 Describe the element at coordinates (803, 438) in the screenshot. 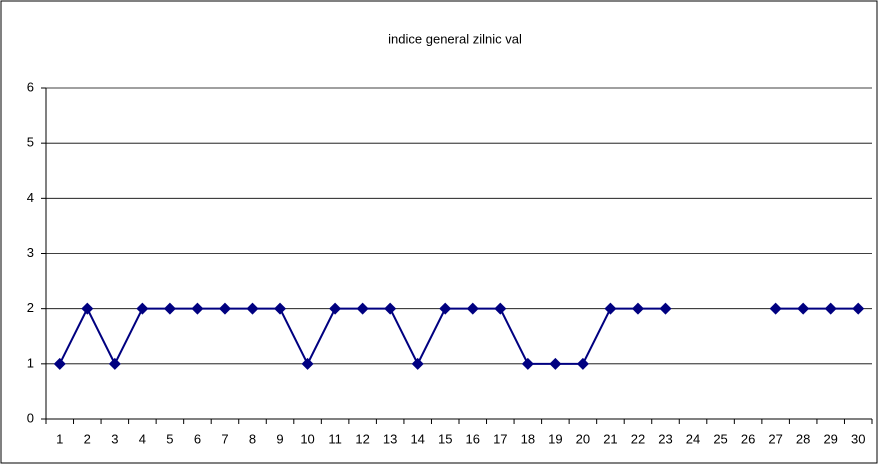

I see `x-tick-label: 28` at that location.